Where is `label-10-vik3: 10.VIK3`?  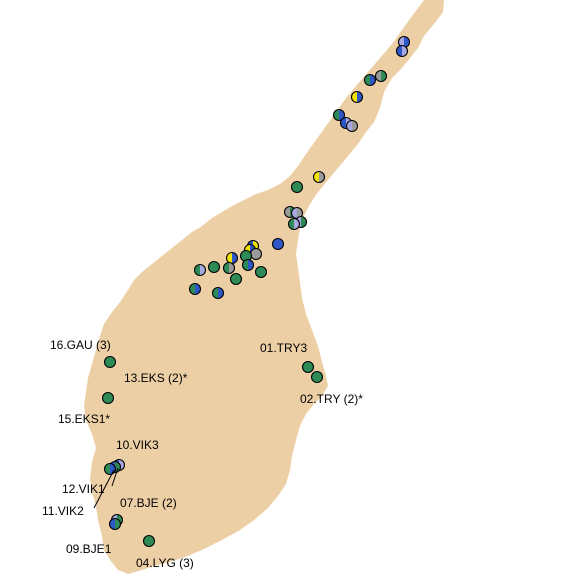
label-10-vik3: 10.VIK3 is located at coordinates (137, 445).